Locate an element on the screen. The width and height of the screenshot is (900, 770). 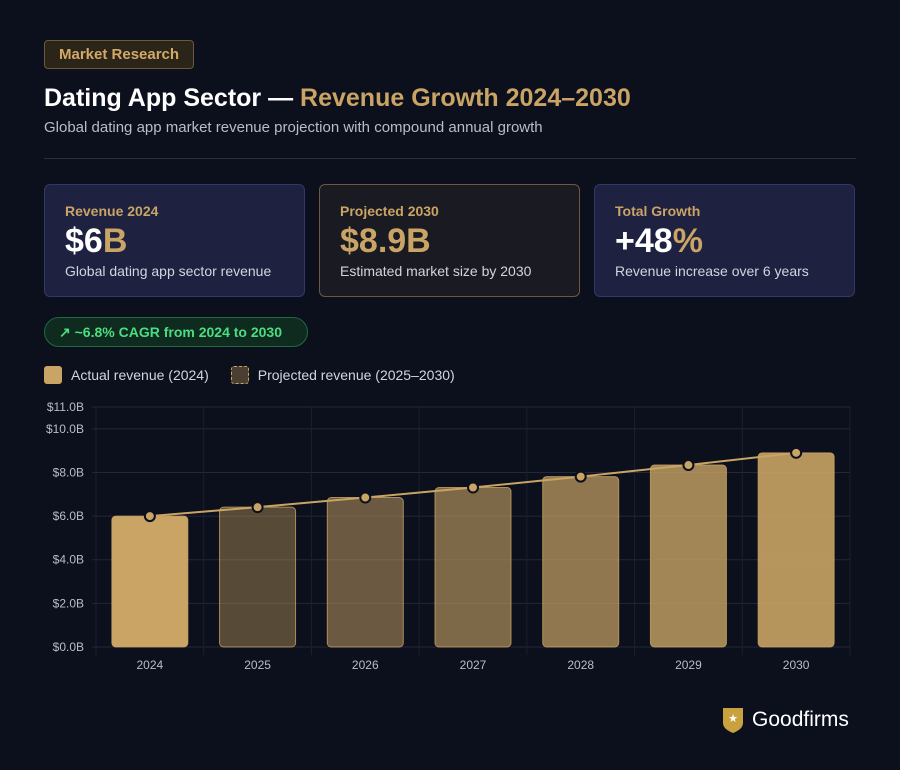
brand-logo: ★ Goodfirms is located at coordinates (785, 720).